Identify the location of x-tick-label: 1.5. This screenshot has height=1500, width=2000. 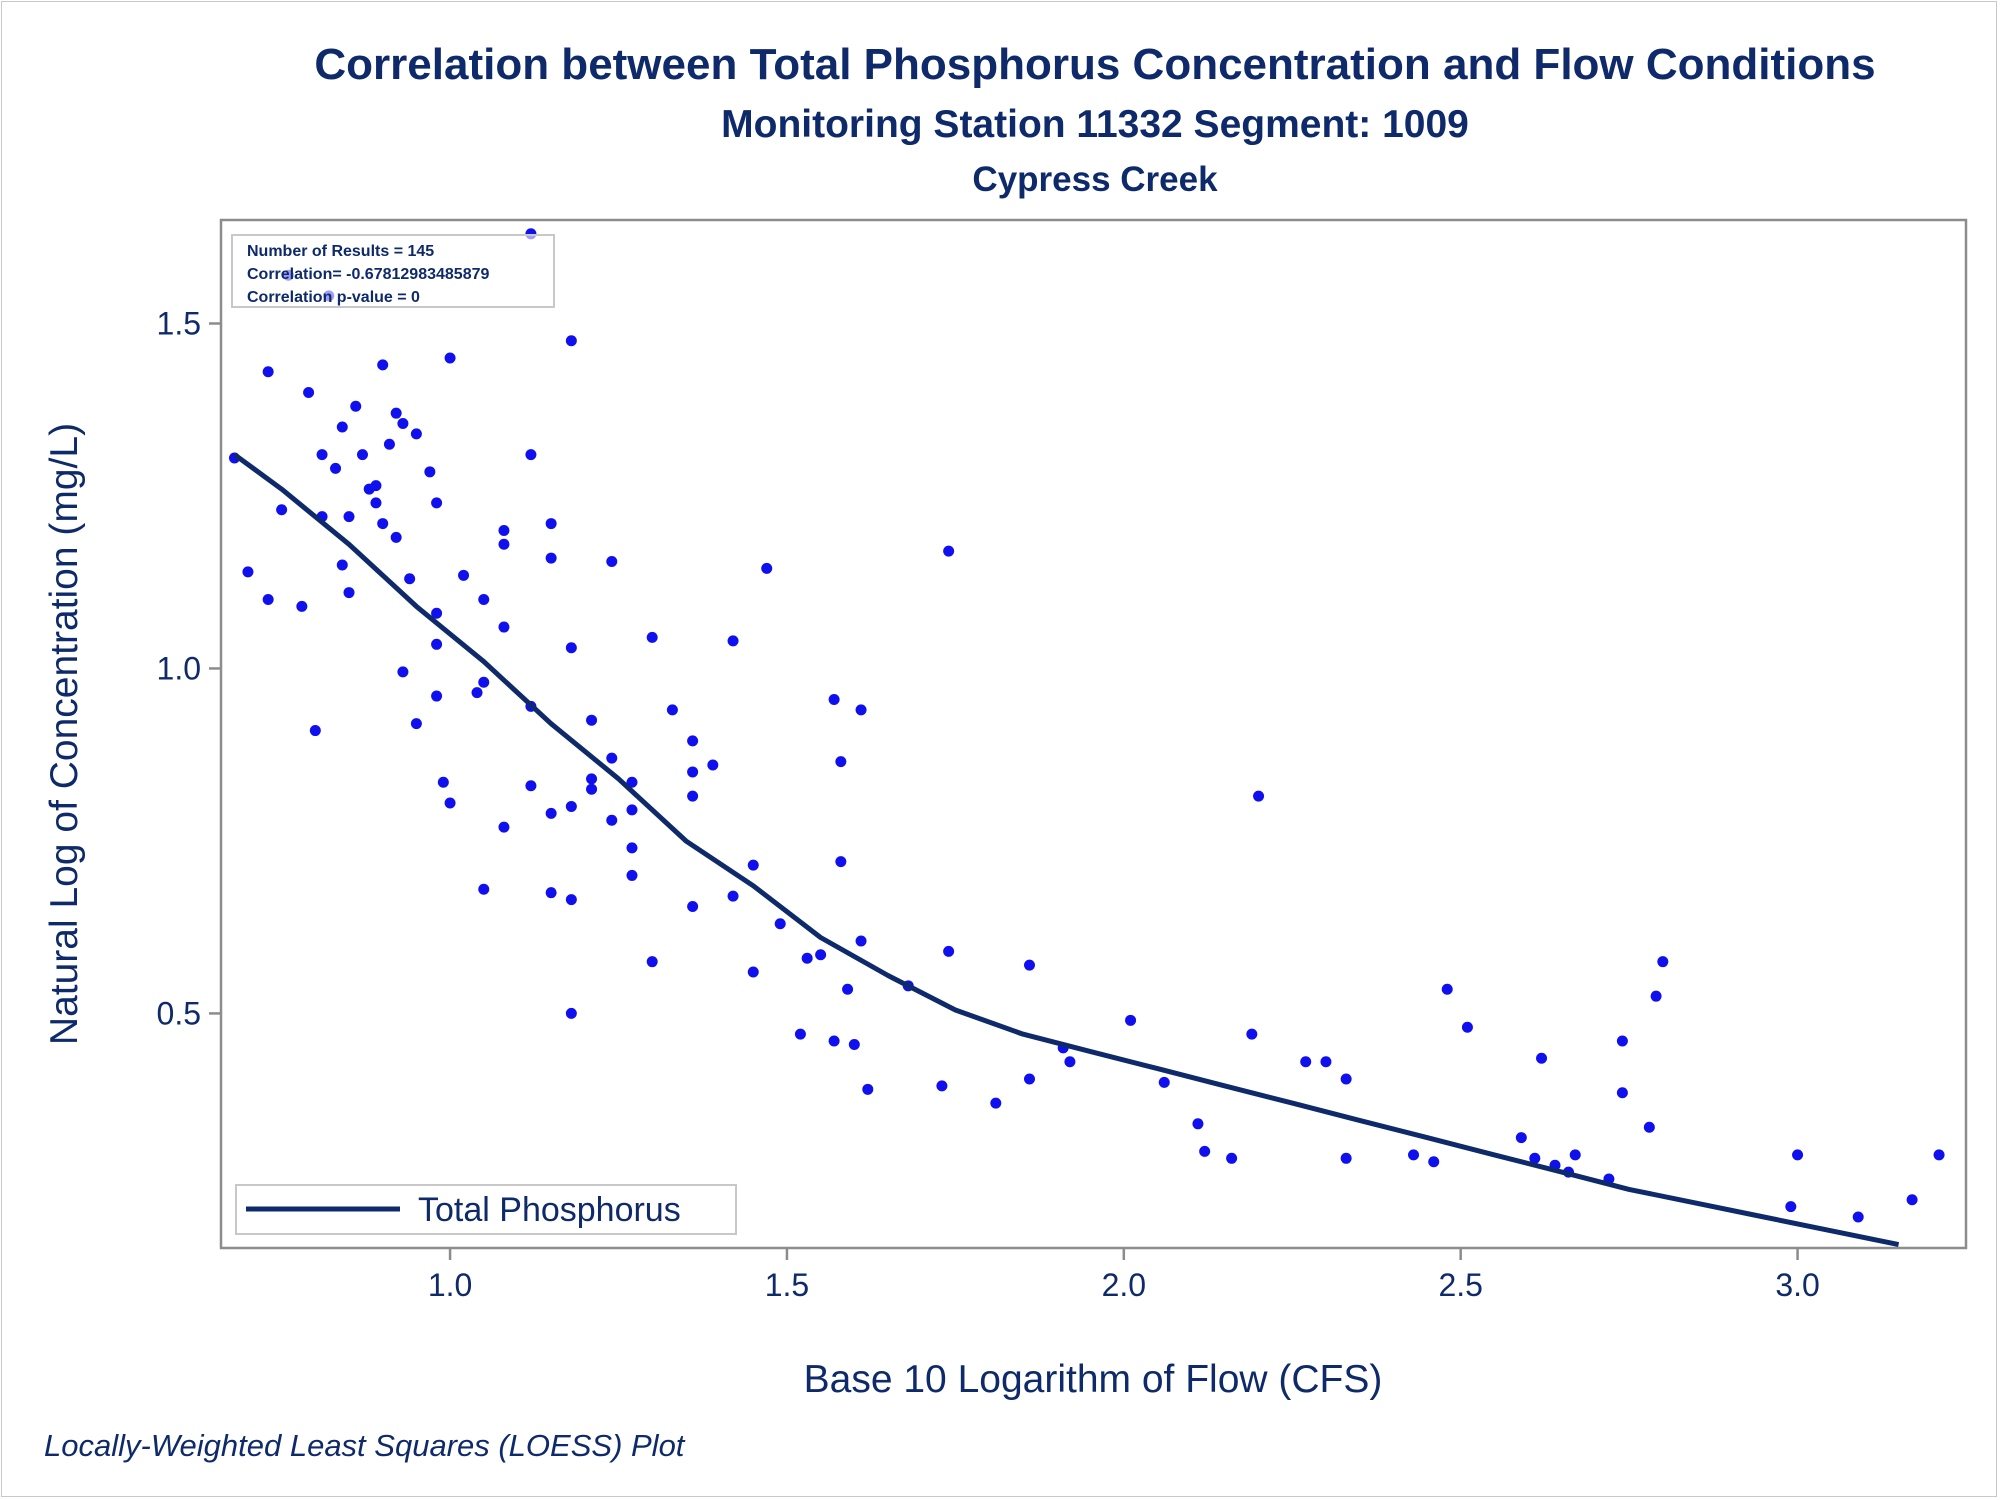
(787, 1285).